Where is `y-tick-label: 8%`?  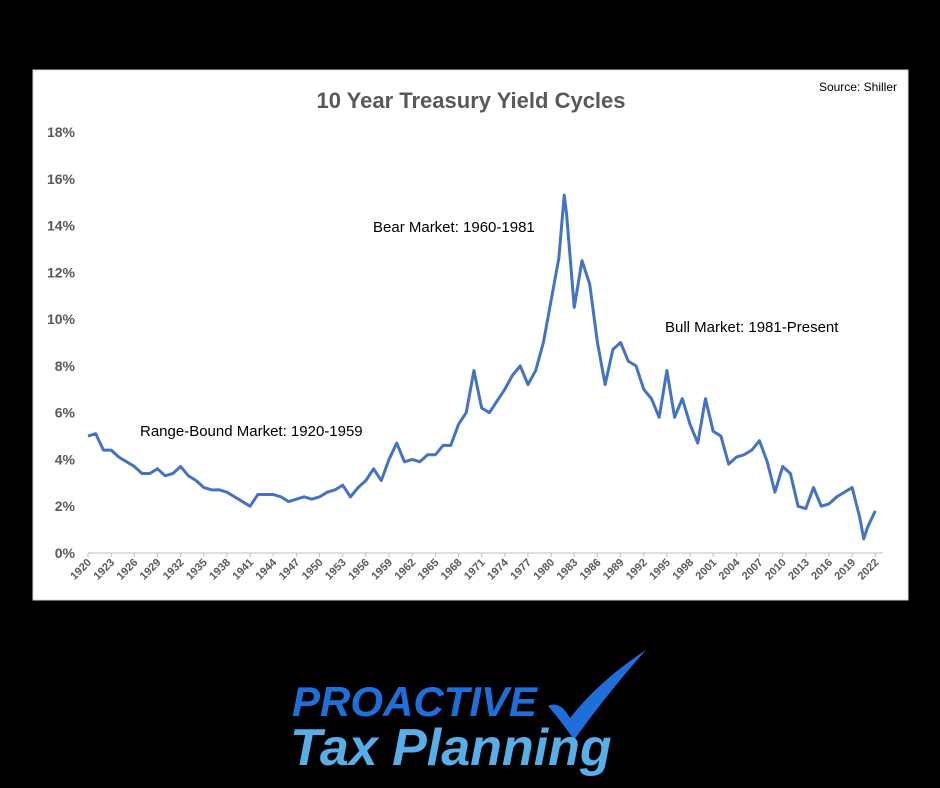
y-tick-label: 8% is located at coordinates (65, 366).